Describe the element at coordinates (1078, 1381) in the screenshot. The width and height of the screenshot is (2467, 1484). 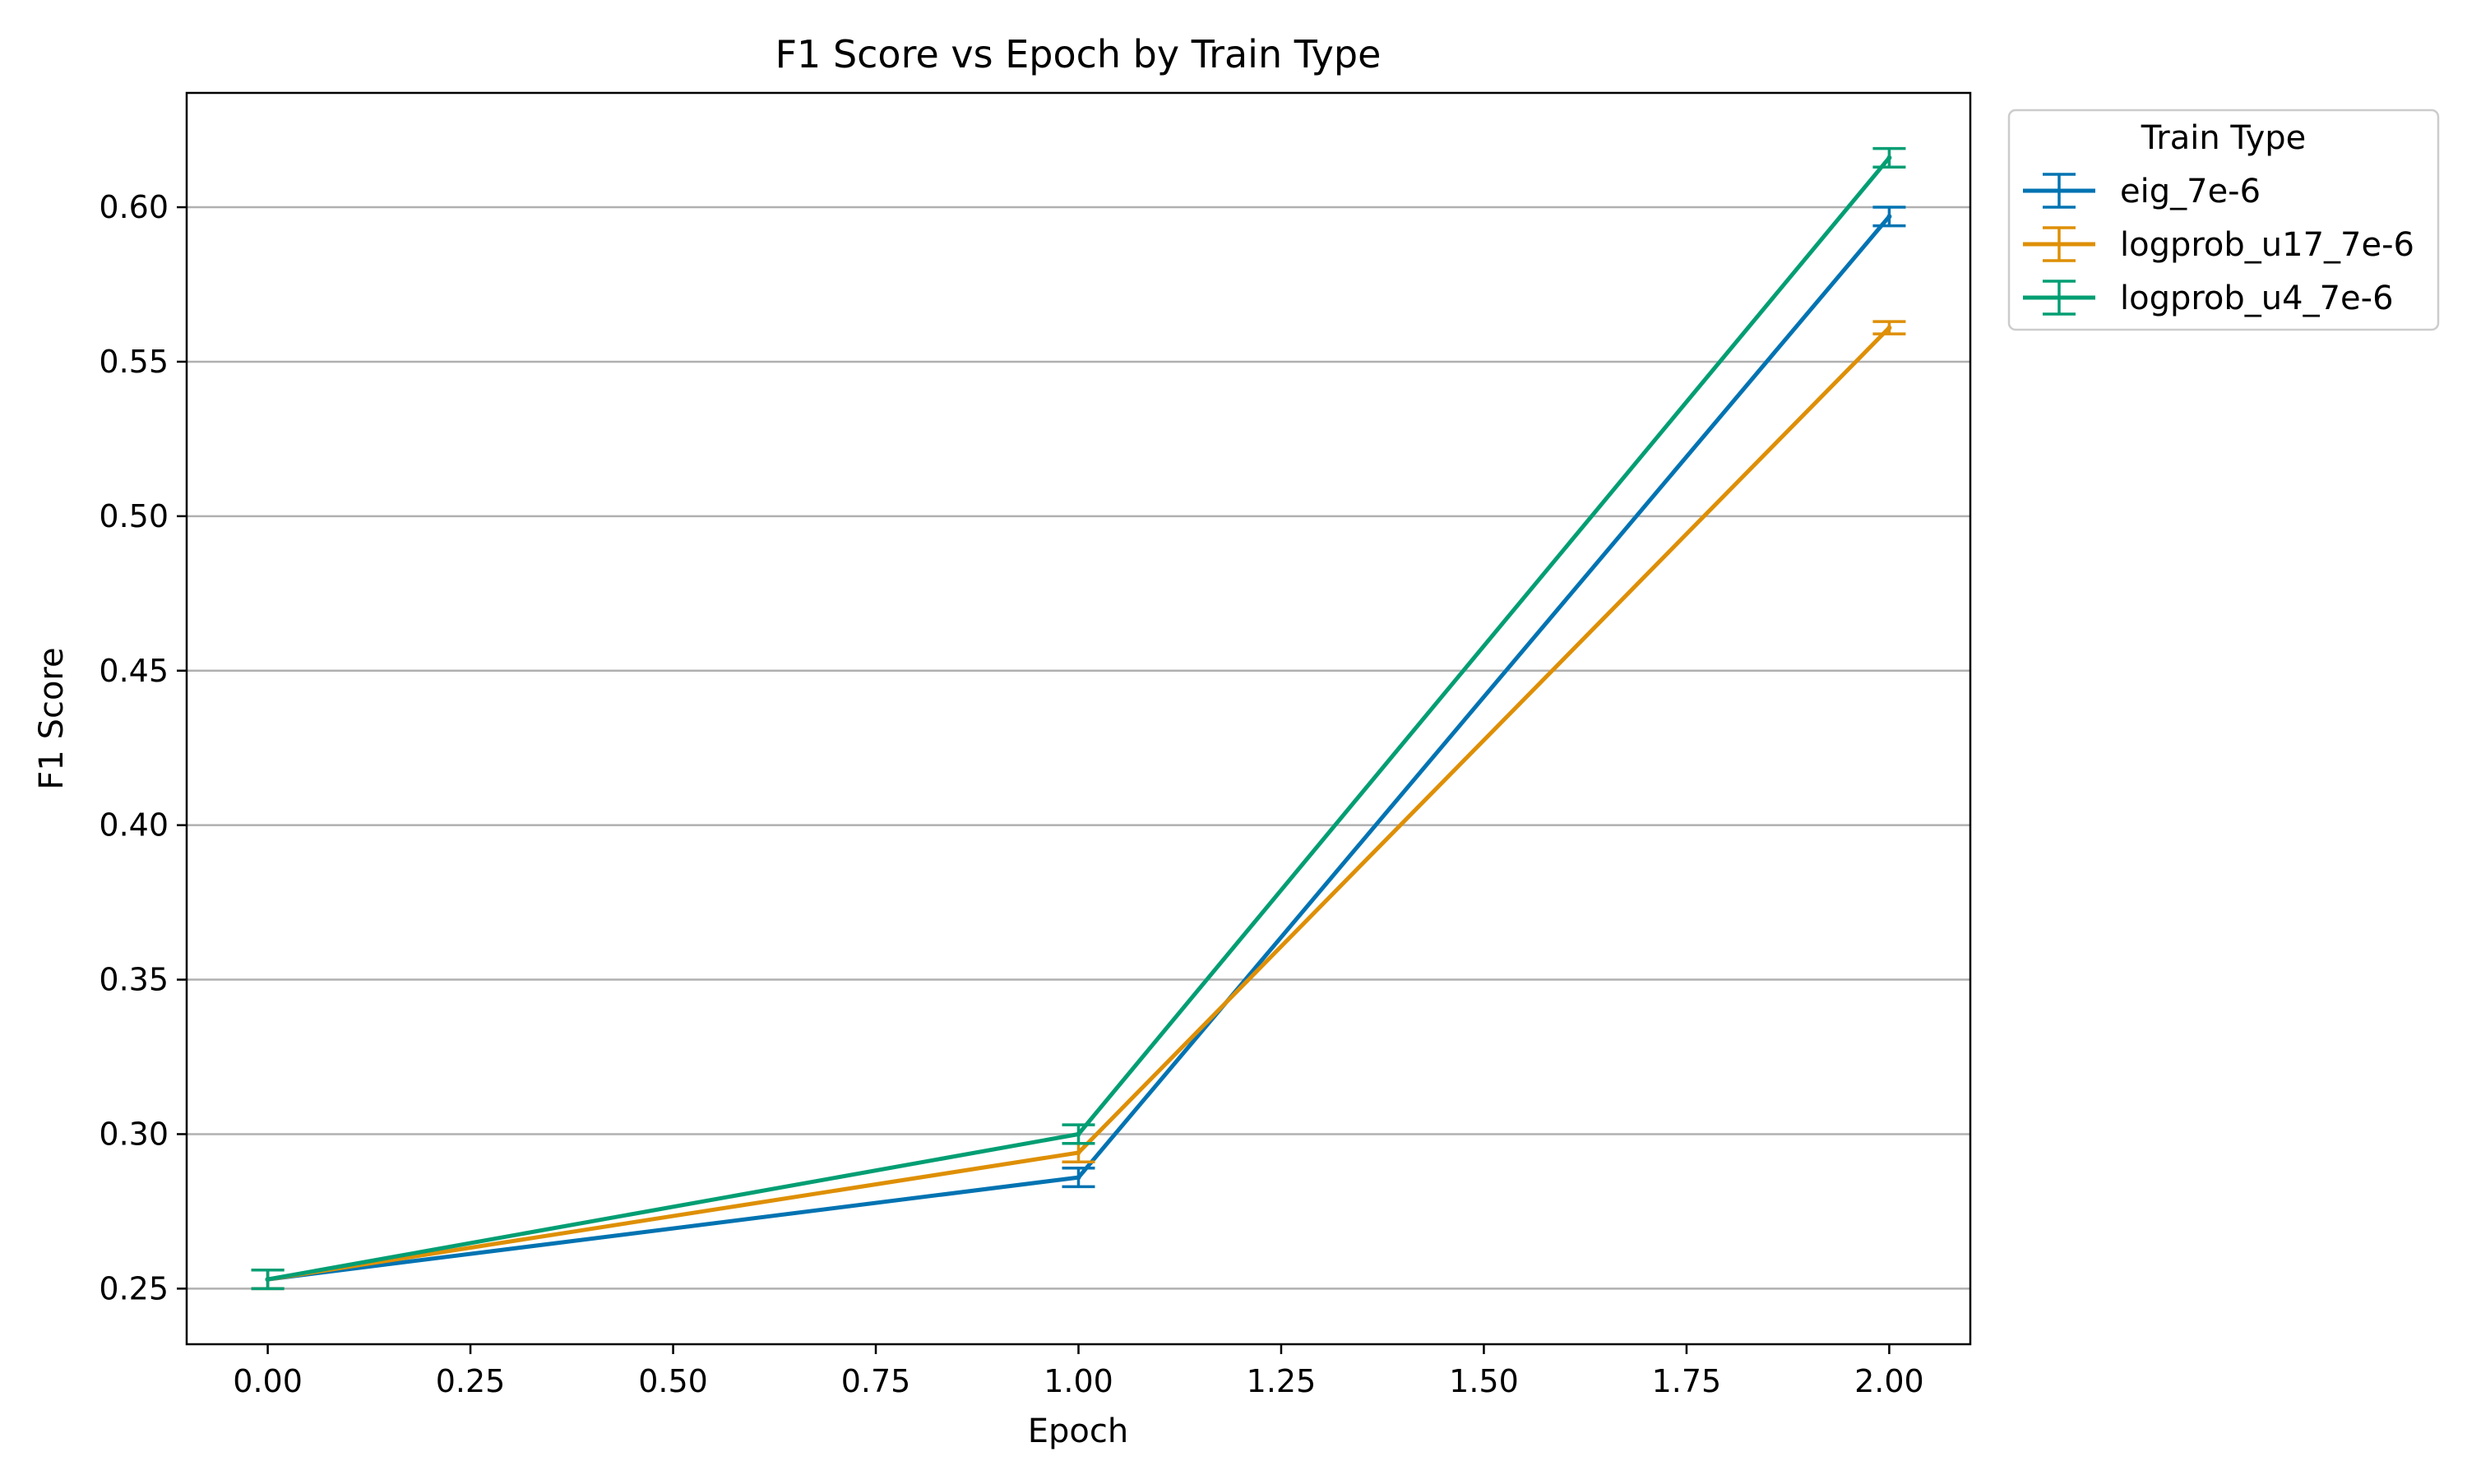
I see `x-tick-label: 1.00` at that location.